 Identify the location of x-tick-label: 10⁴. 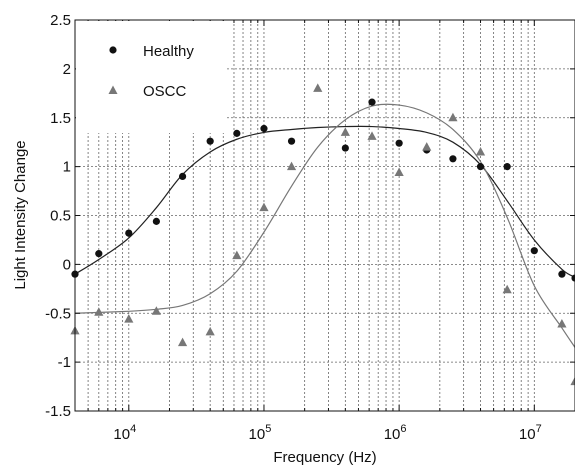
(124, 433).